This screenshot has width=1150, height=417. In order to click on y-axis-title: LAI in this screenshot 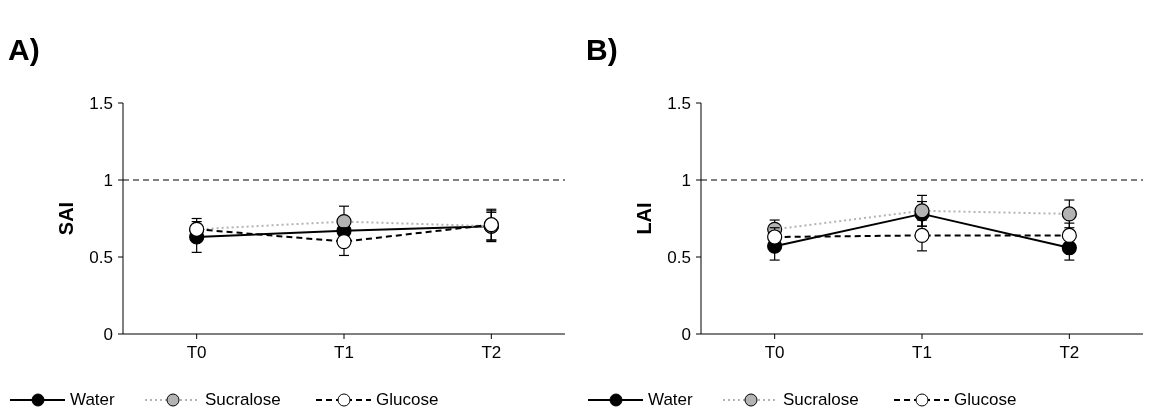, I will do `click(644, 218)`.